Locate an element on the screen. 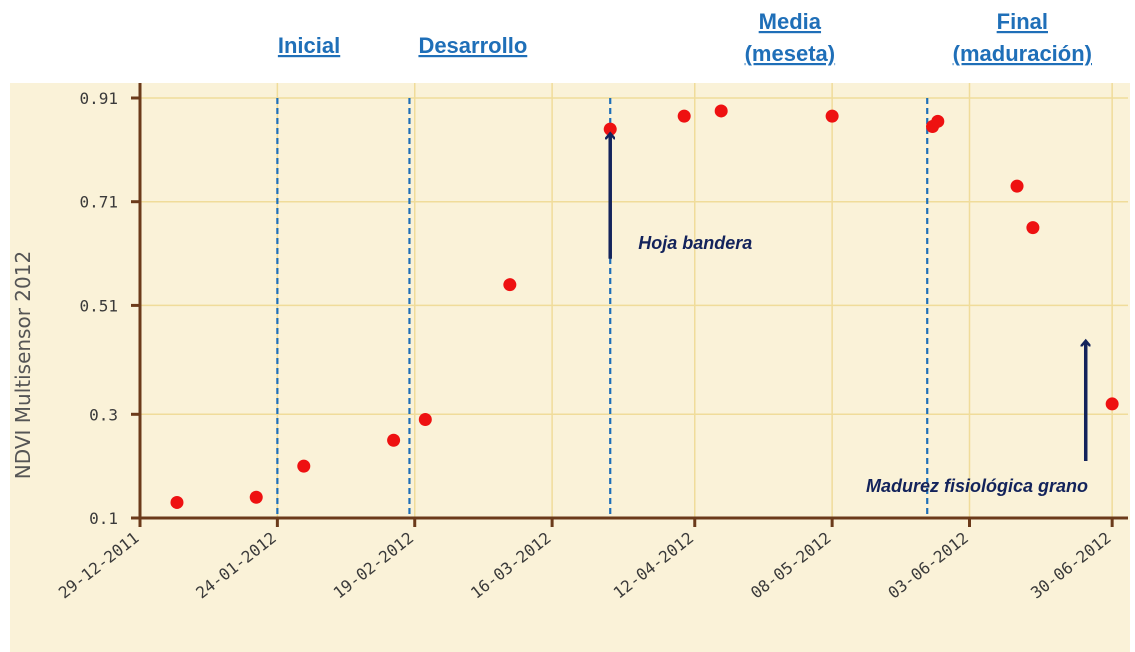 This screenshot has height=652, width=1135. stage-label-line: Inicial is located at coordinates (309, 45).